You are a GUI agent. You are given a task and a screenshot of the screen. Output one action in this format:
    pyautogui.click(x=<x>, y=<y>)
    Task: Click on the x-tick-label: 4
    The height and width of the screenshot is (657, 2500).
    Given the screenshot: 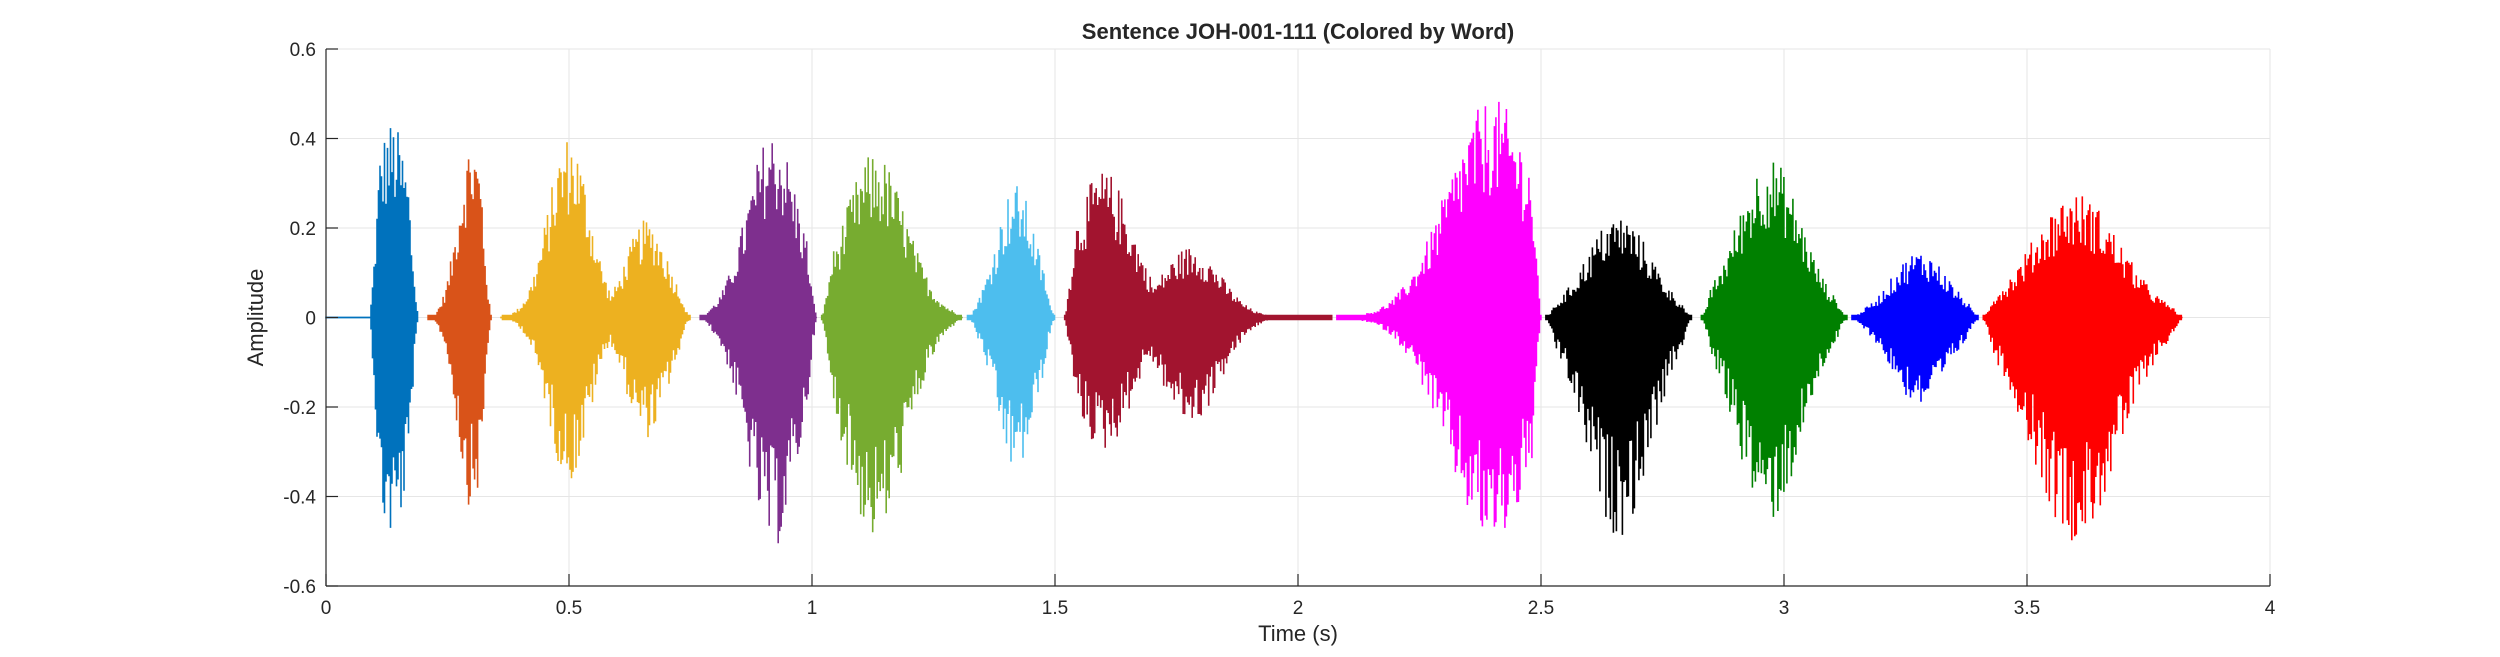 What is the action you would take?
    pyautogui.click(x=2270, y=608)
    